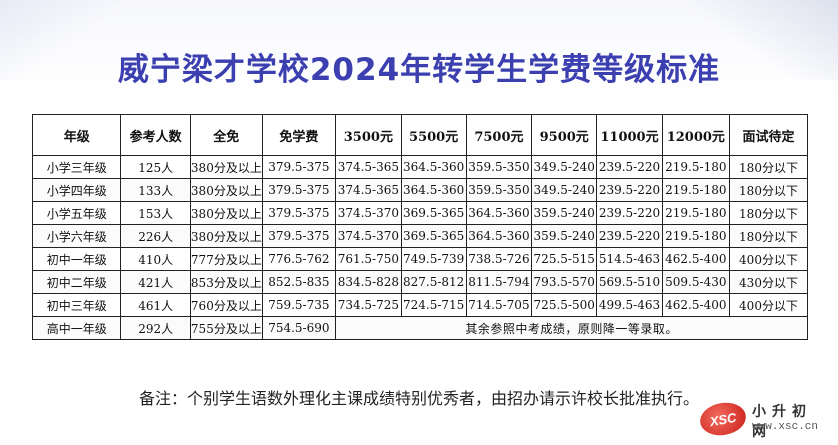 This screenshot has width=838, height=445. Describe the element at coordinates (155, 213) in the screenshot. I see `table-cell: 153人` at that location.